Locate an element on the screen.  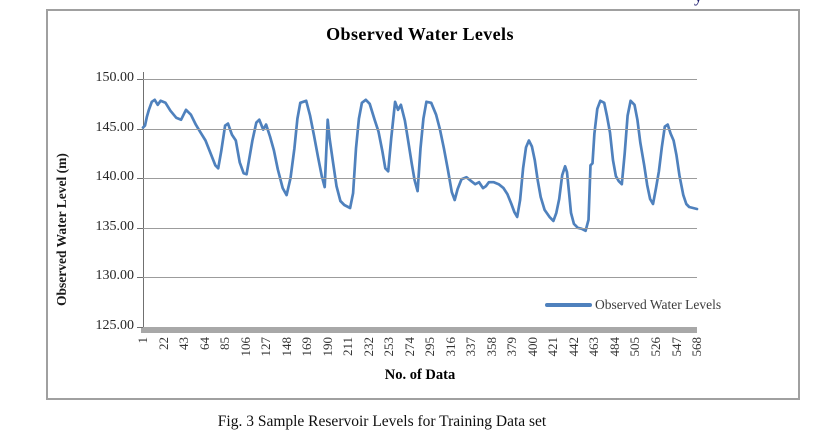
x-tick-label: 22 is located at coordinates (163, 343).